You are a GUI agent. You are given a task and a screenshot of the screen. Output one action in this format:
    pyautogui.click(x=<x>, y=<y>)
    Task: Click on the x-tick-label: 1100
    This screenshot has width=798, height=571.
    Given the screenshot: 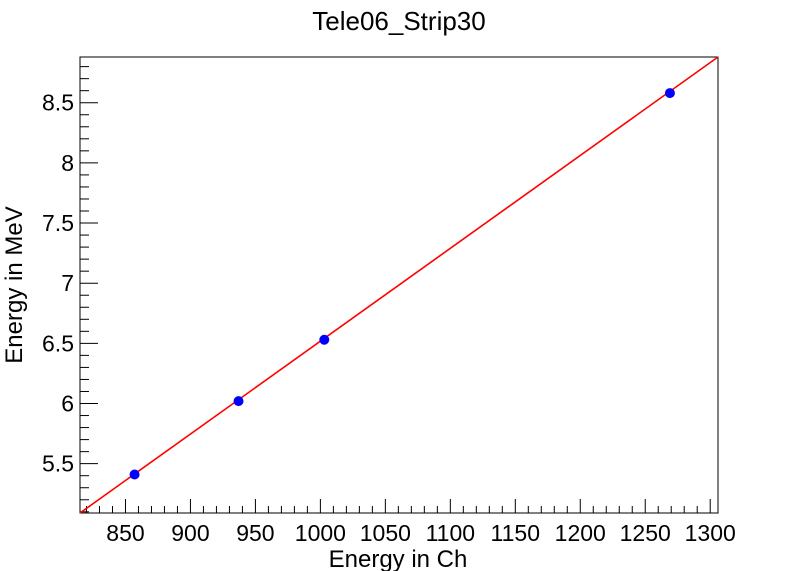 What is the action you would take?
    pyautogui.click(x=450, y=533)
    